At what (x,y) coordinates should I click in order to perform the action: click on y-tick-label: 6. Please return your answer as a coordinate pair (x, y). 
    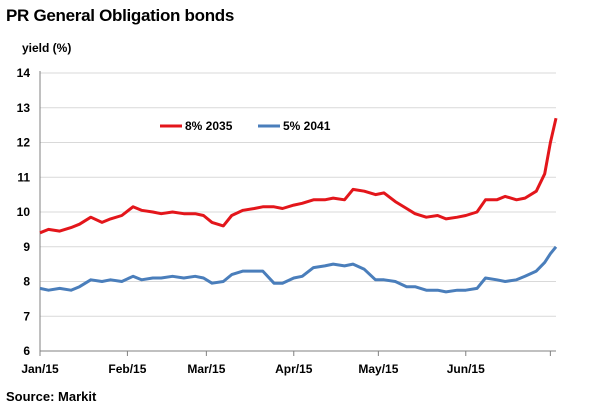
    Looking at the image, I should click on (26, 351).